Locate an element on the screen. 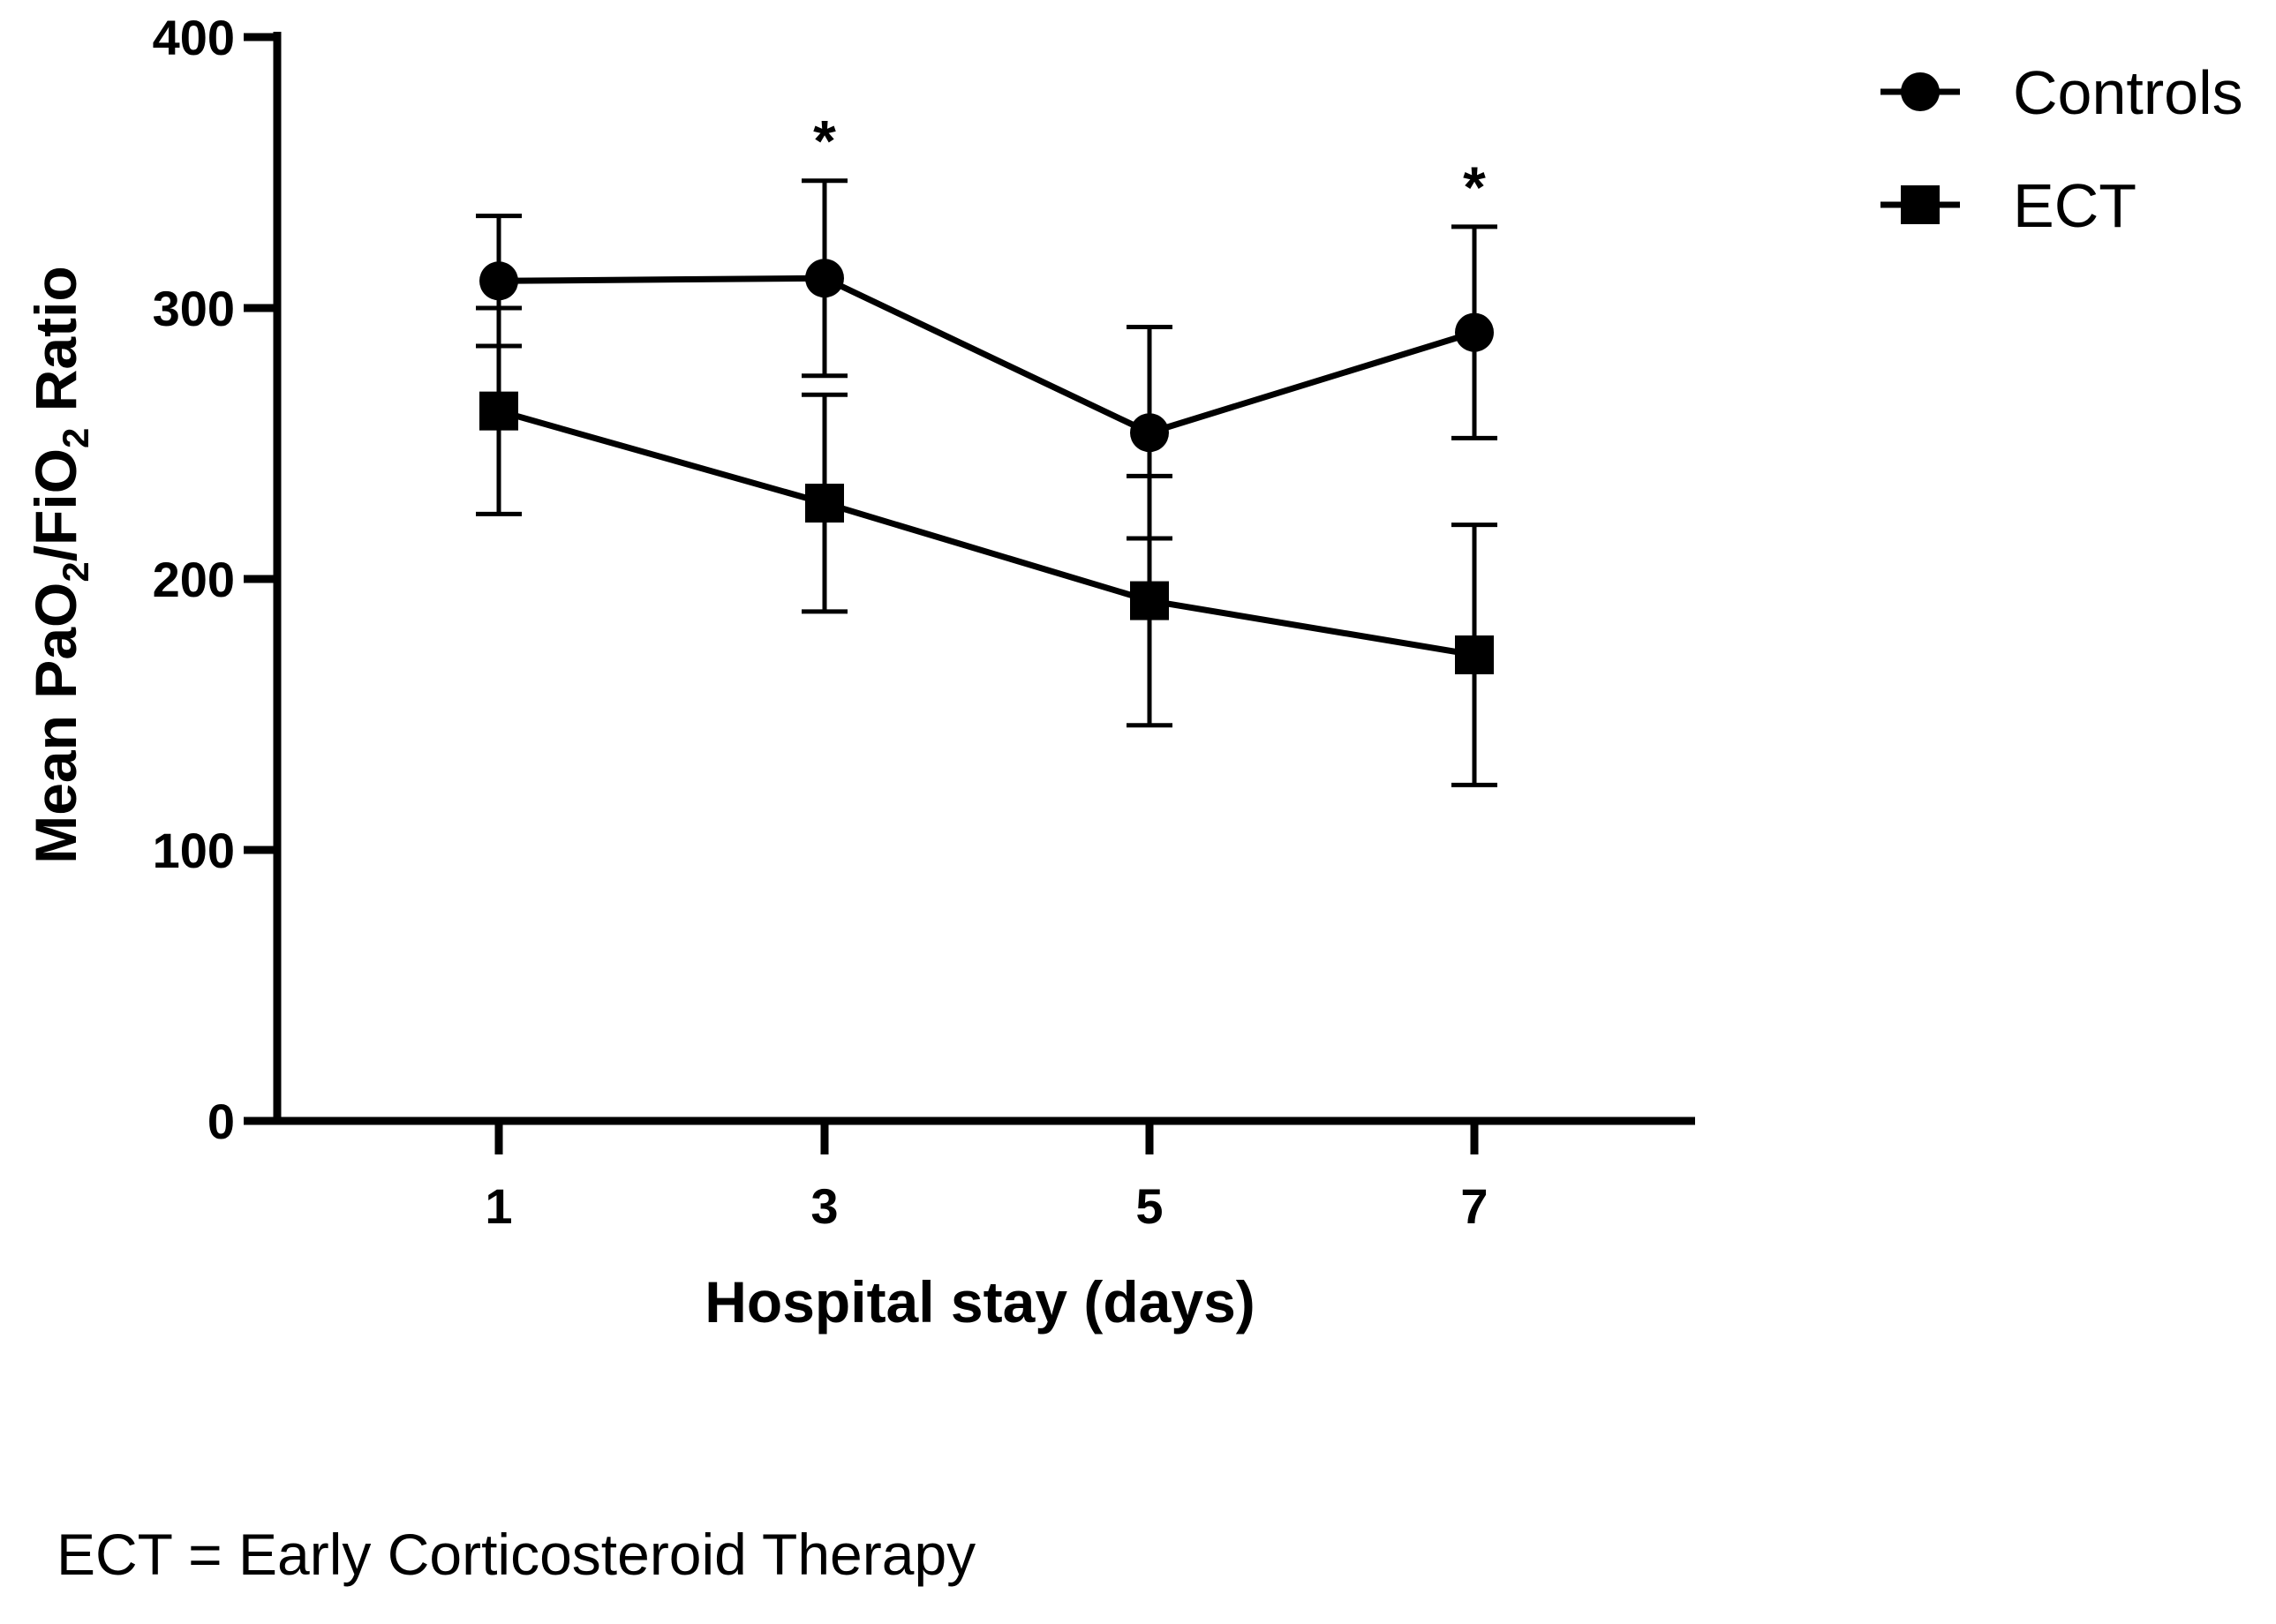  y-tick-label: 200 is located at coordinates (194, 579).